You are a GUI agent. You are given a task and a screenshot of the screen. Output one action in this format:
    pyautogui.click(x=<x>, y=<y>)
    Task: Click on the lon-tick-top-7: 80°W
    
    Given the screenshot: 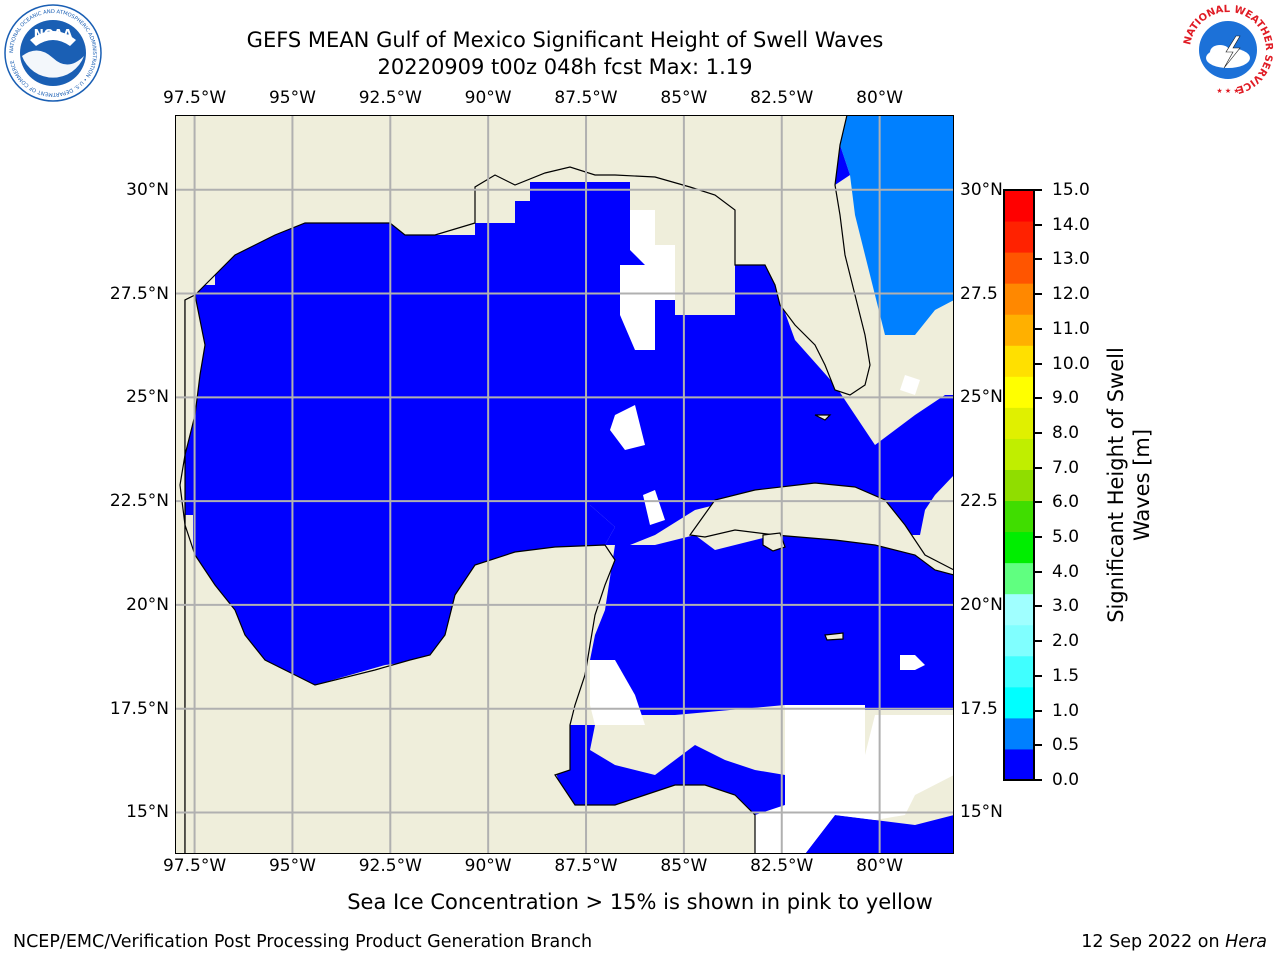 What is the action you would take?
    pyautogui.click(x=880, y=98)
    